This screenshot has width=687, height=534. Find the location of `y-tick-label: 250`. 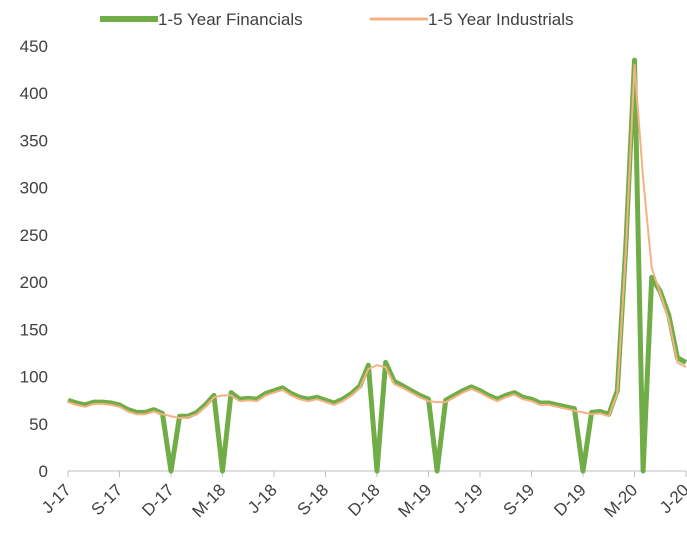

y-tick-label: 250 is located at coordinates (34, 235).